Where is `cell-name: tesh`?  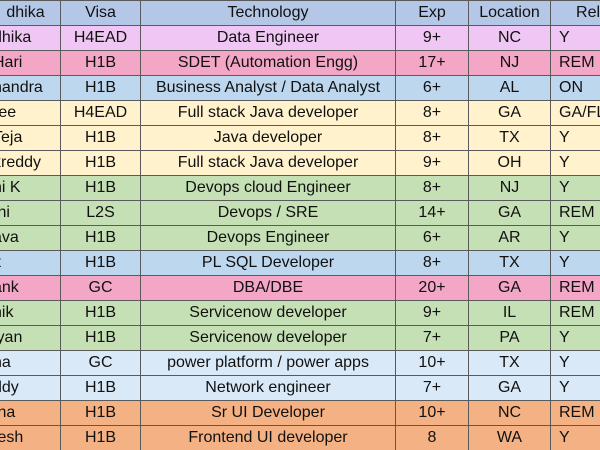
cell-name: tesh is located at coordinates (30, 437).